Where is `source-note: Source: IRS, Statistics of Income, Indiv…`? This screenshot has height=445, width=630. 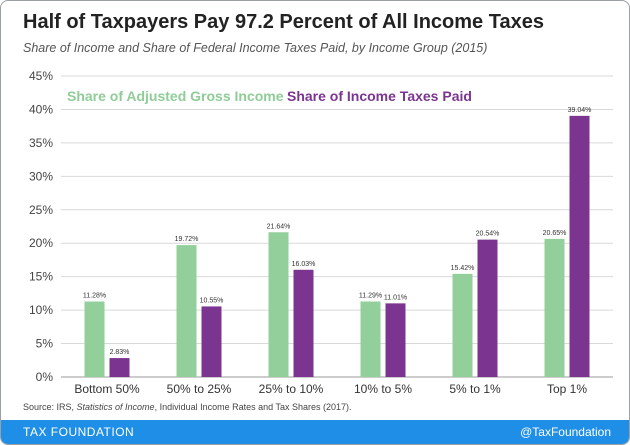
source-note: Source: IRS, Statistics of Income, Indiv… is located at coordinates (187, 407).